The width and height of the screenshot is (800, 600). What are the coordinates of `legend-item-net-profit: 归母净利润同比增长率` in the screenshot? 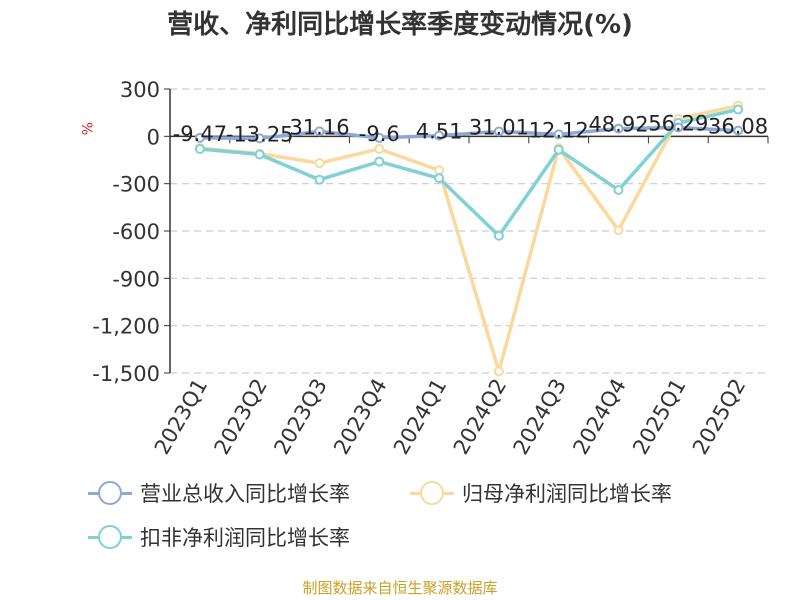 It's located at (541, 493).